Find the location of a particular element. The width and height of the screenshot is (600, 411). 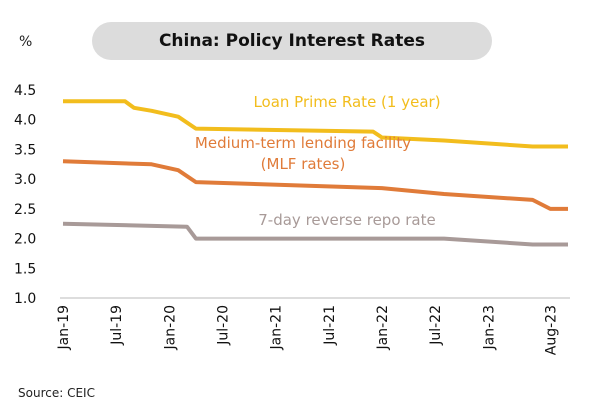

series-label-2: 7-day reverse repo rate is located at coordinates (346, 220).